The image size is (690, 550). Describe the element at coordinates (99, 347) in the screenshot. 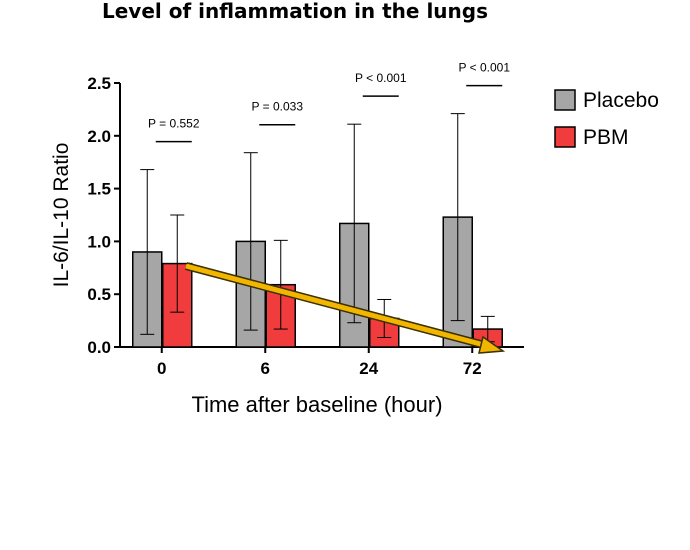

I see `y-tick-label: 0.0` at that location.